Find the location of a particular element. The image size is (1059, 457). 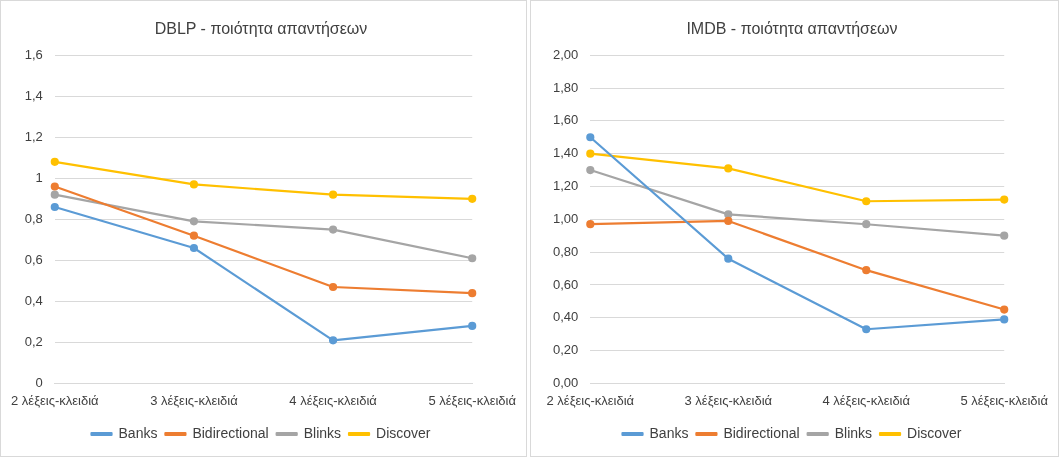

y-tick-label: 1,20 is located at coordinates (565, 186).